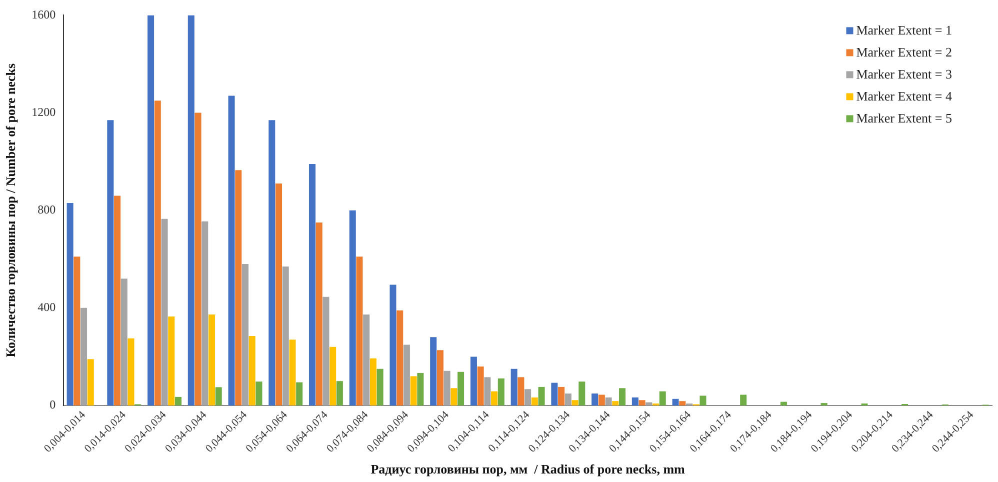 Image resolution: width=998 pixels, height=482 pixels. I want to click on y-tick-label: 400, so click(47, 307).